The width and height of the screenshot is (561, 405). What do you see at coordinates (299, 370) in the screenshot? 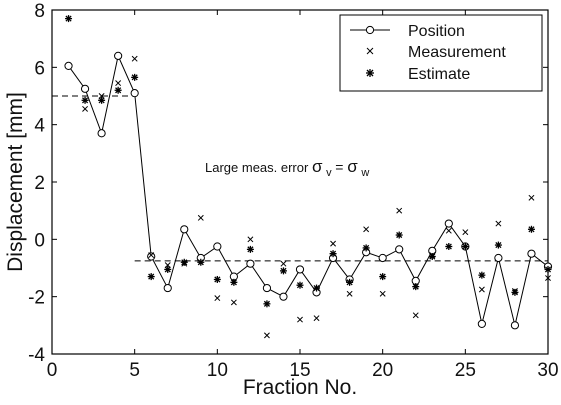
I see `x-tick-label: 15` at bounding box center [299, 370].